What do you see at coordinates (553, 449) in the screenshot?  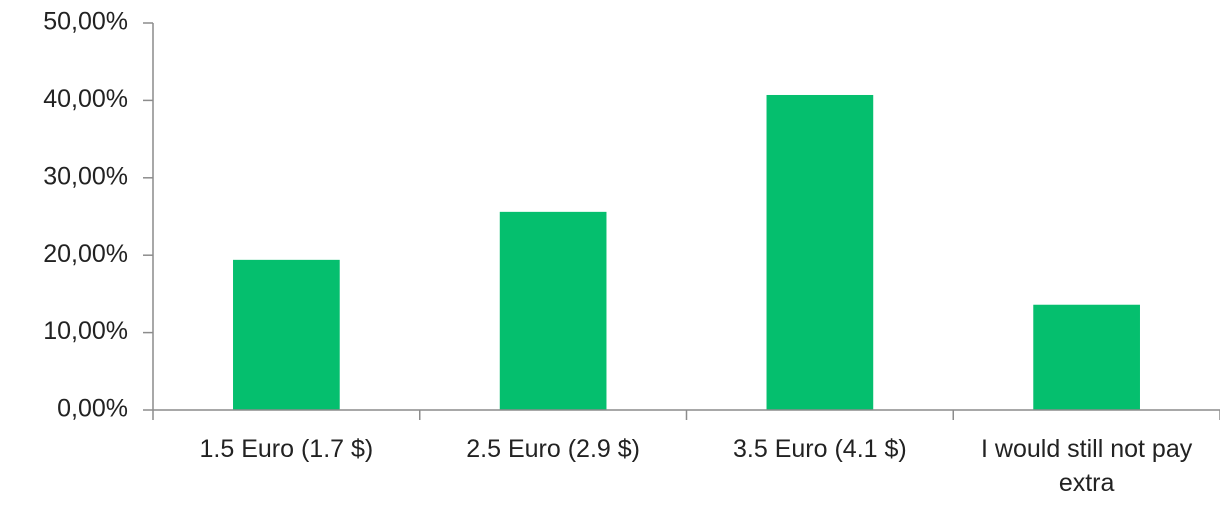 I see `x-tick-label: 2.5 Euro (2.9 $)` at bounding box center [553, 449].